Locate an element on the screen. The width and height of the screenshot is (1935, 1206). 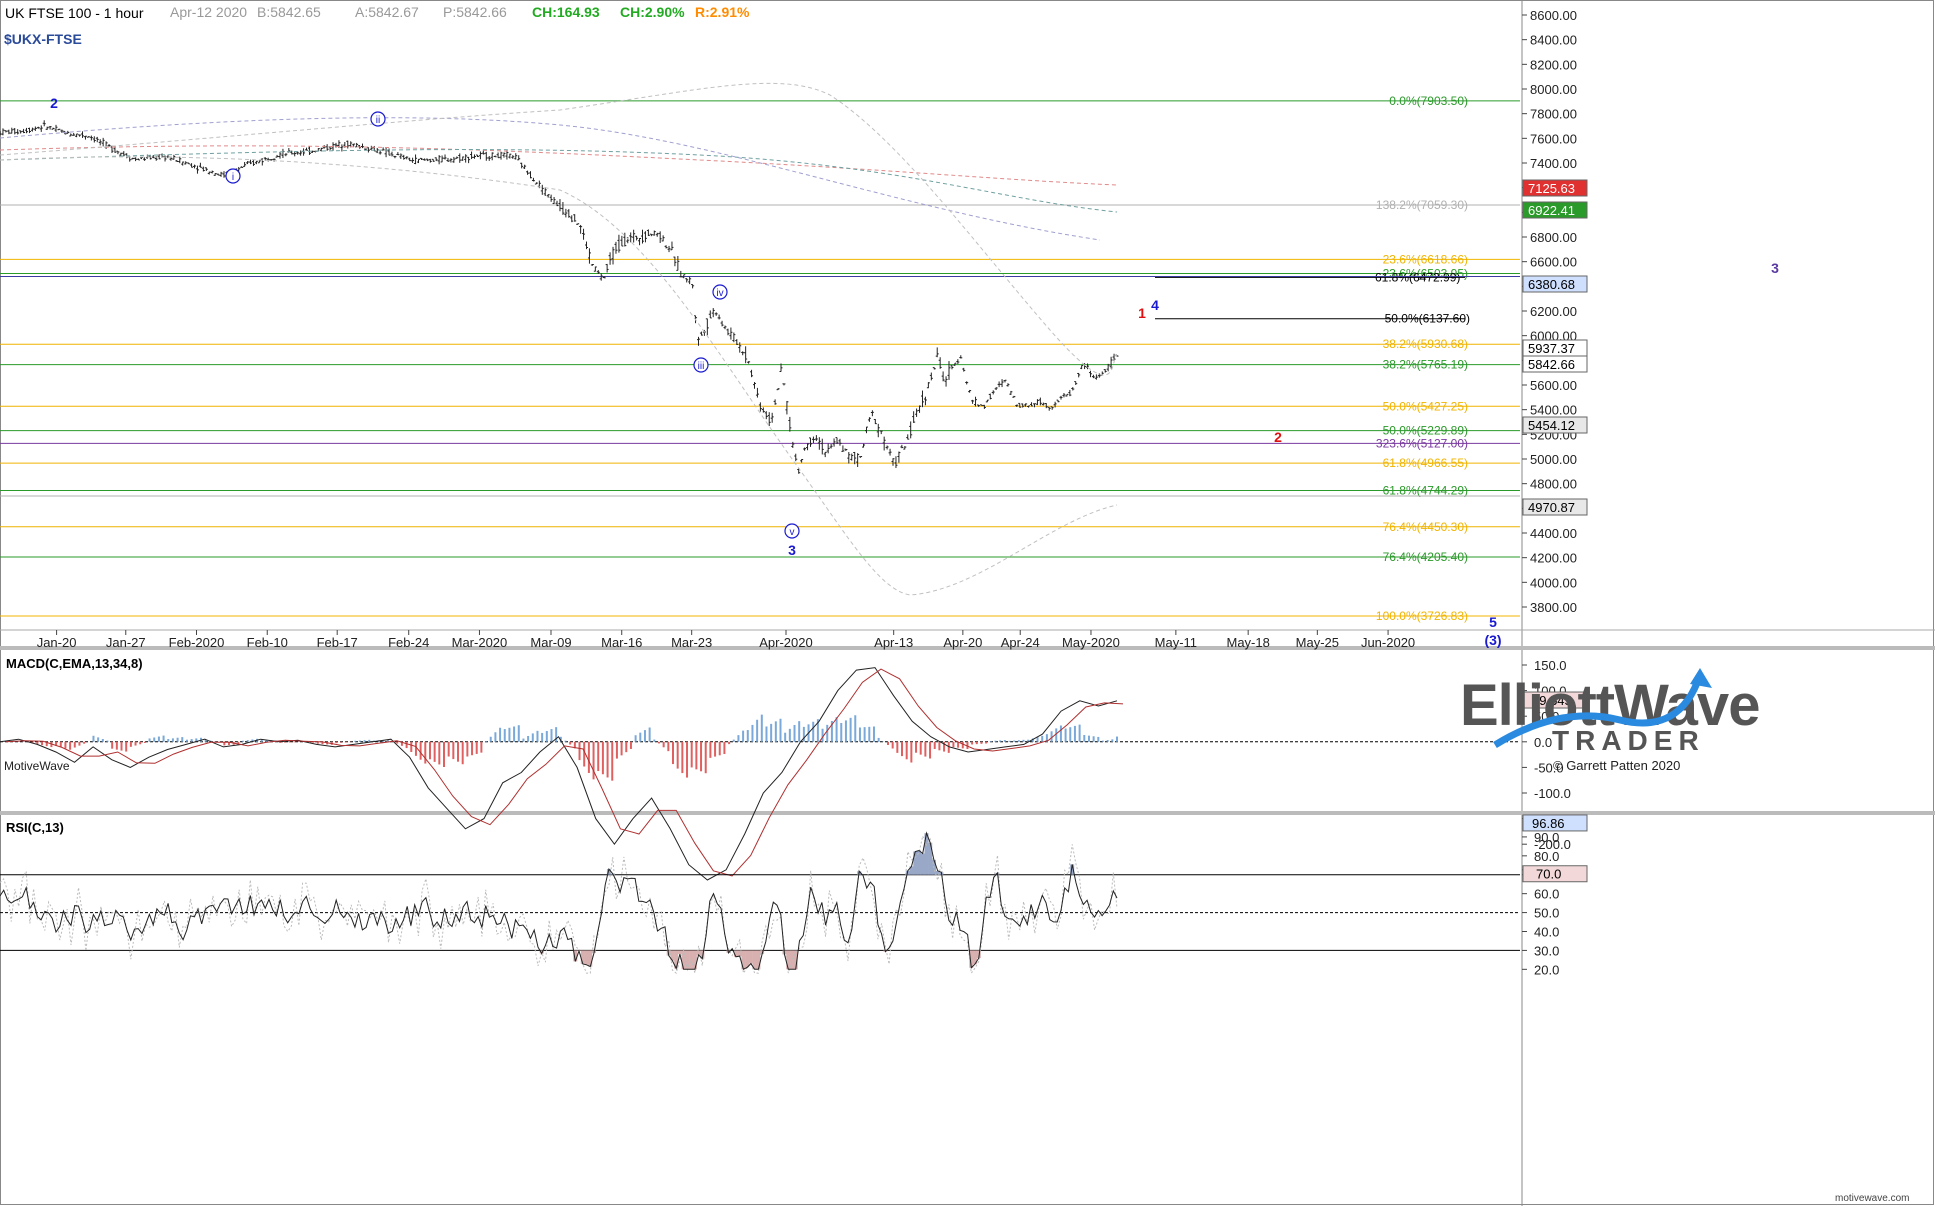
rsi-separator is located at coordinates (967, 813).